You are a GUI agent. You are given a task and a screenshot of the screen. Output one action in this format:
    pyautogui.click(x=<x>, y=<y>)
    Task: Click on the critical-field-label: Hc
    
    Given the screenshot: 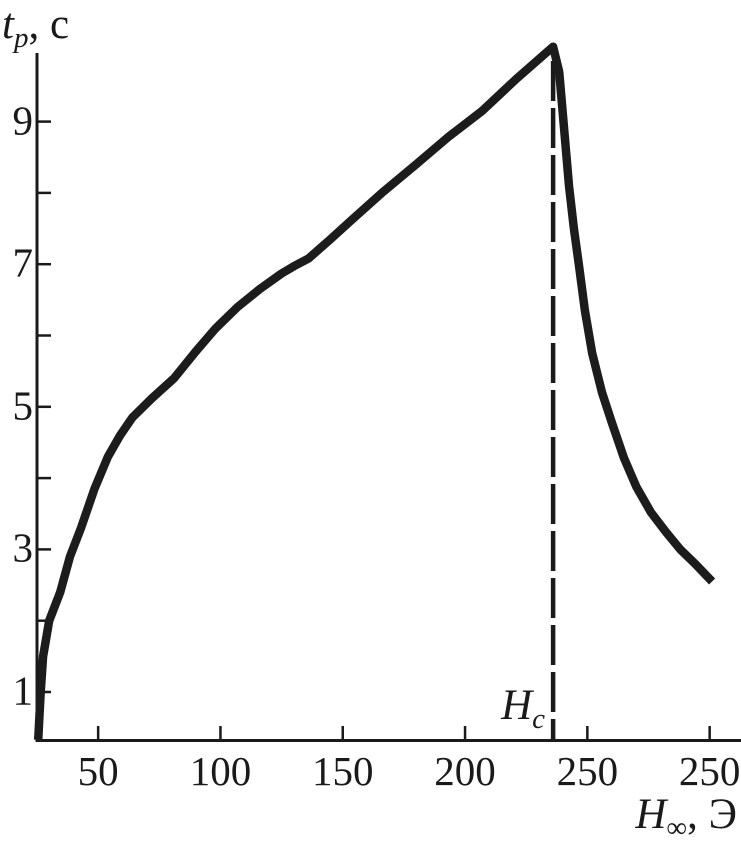 What is the action you would take?
    pyautogui.click(x=523, y=707)
    